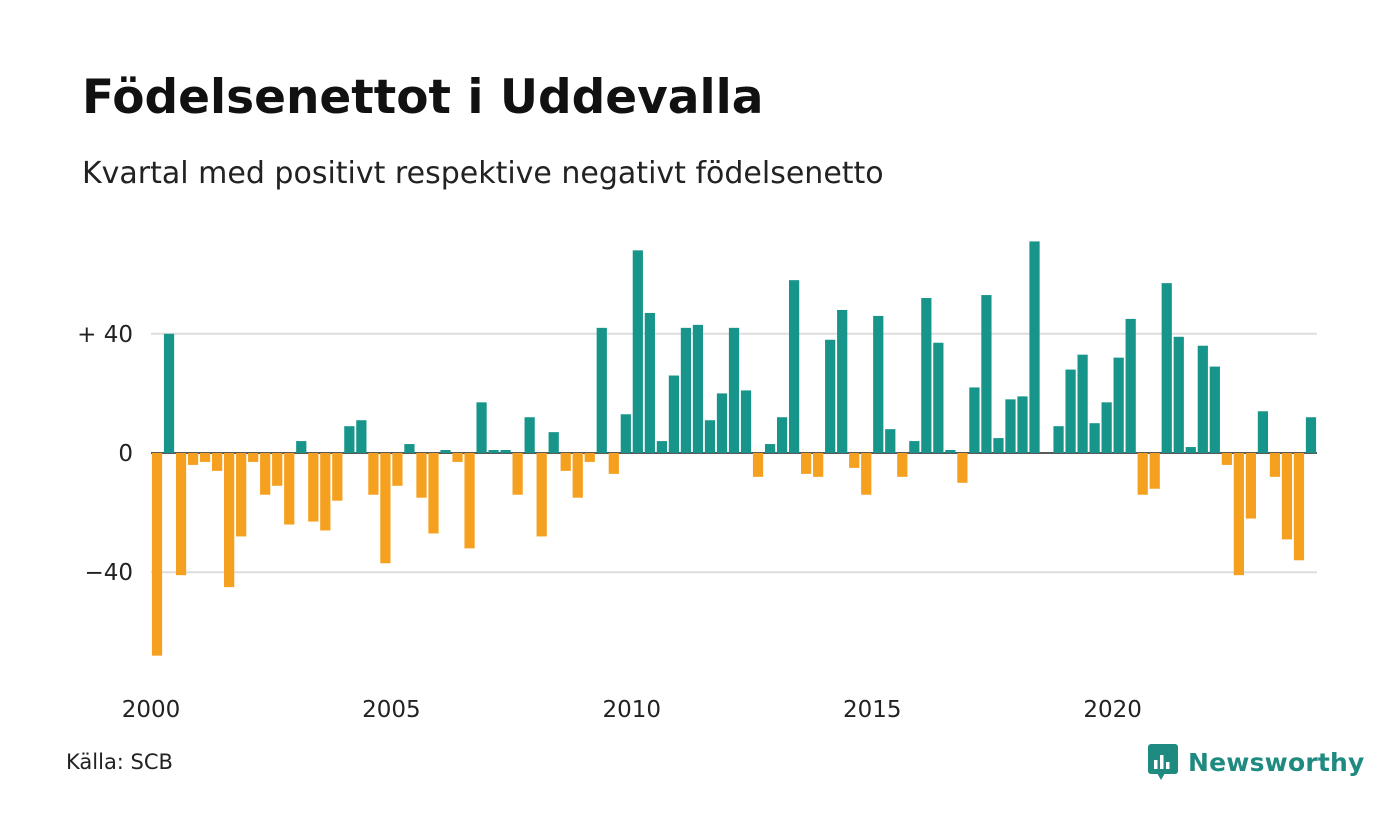 This screenshot has width=1400, height=840. I want to click on logo-text: Newsworthy, so click(1276, 762).